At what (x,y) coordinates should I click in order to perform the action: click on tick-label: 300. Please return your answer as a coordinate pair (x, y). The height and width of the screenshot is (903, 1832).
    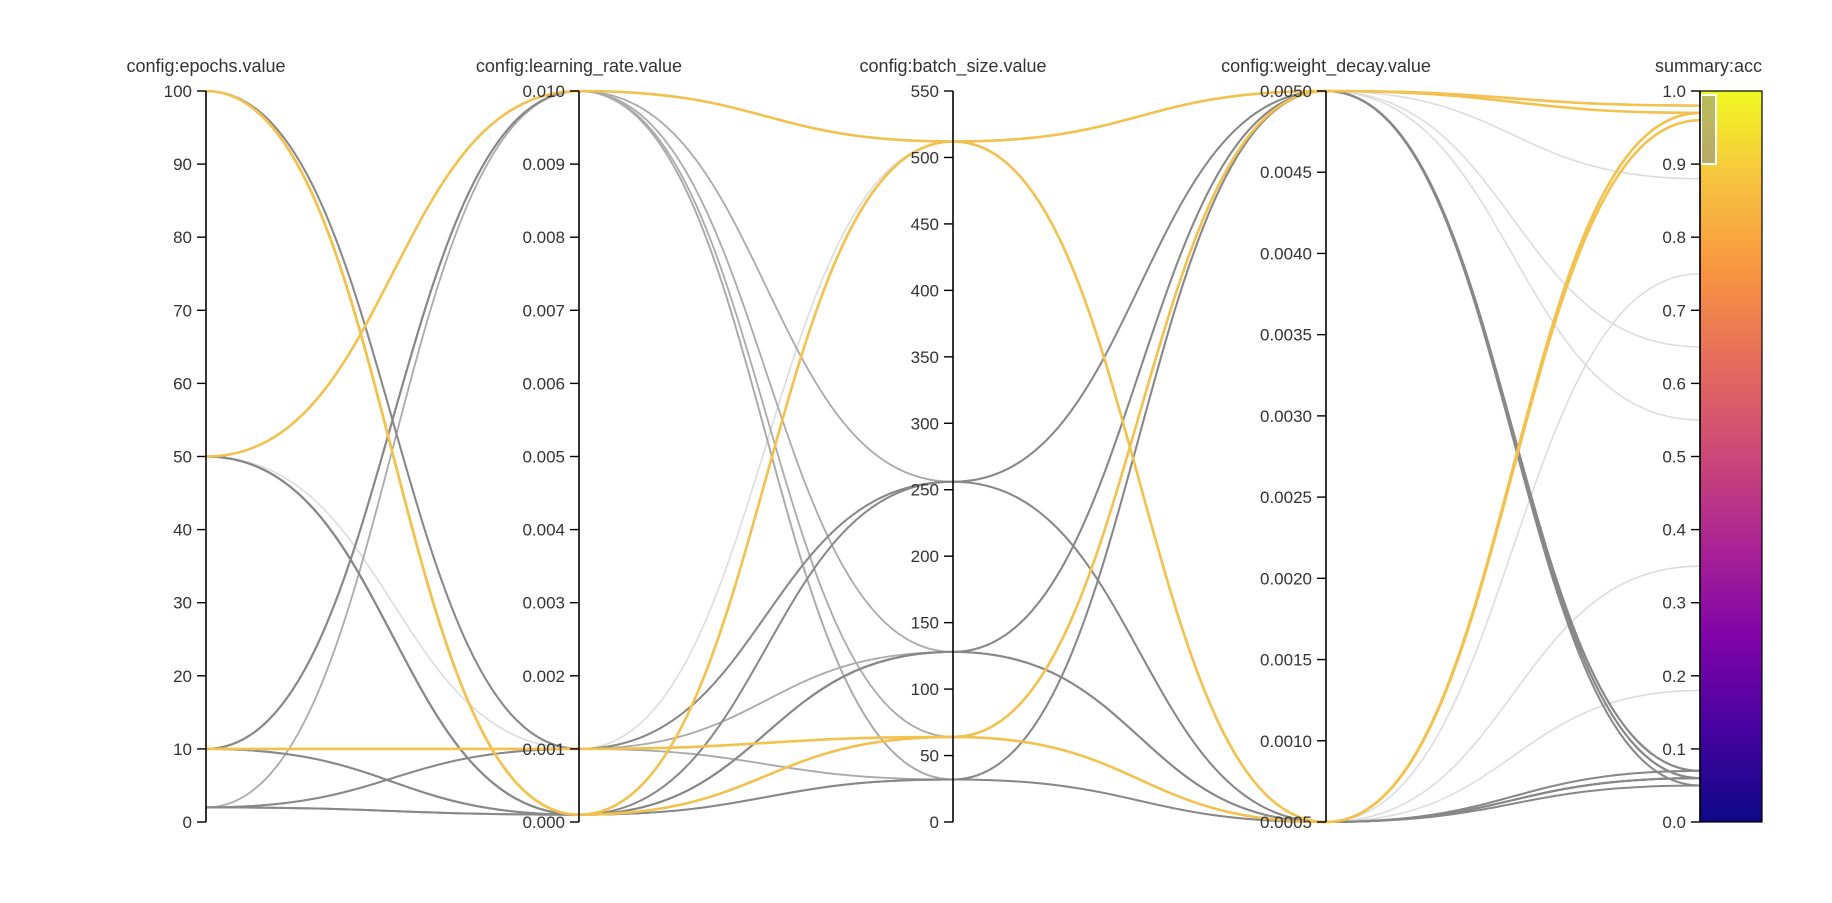
    Looking at the image, I should click on (925, 423).